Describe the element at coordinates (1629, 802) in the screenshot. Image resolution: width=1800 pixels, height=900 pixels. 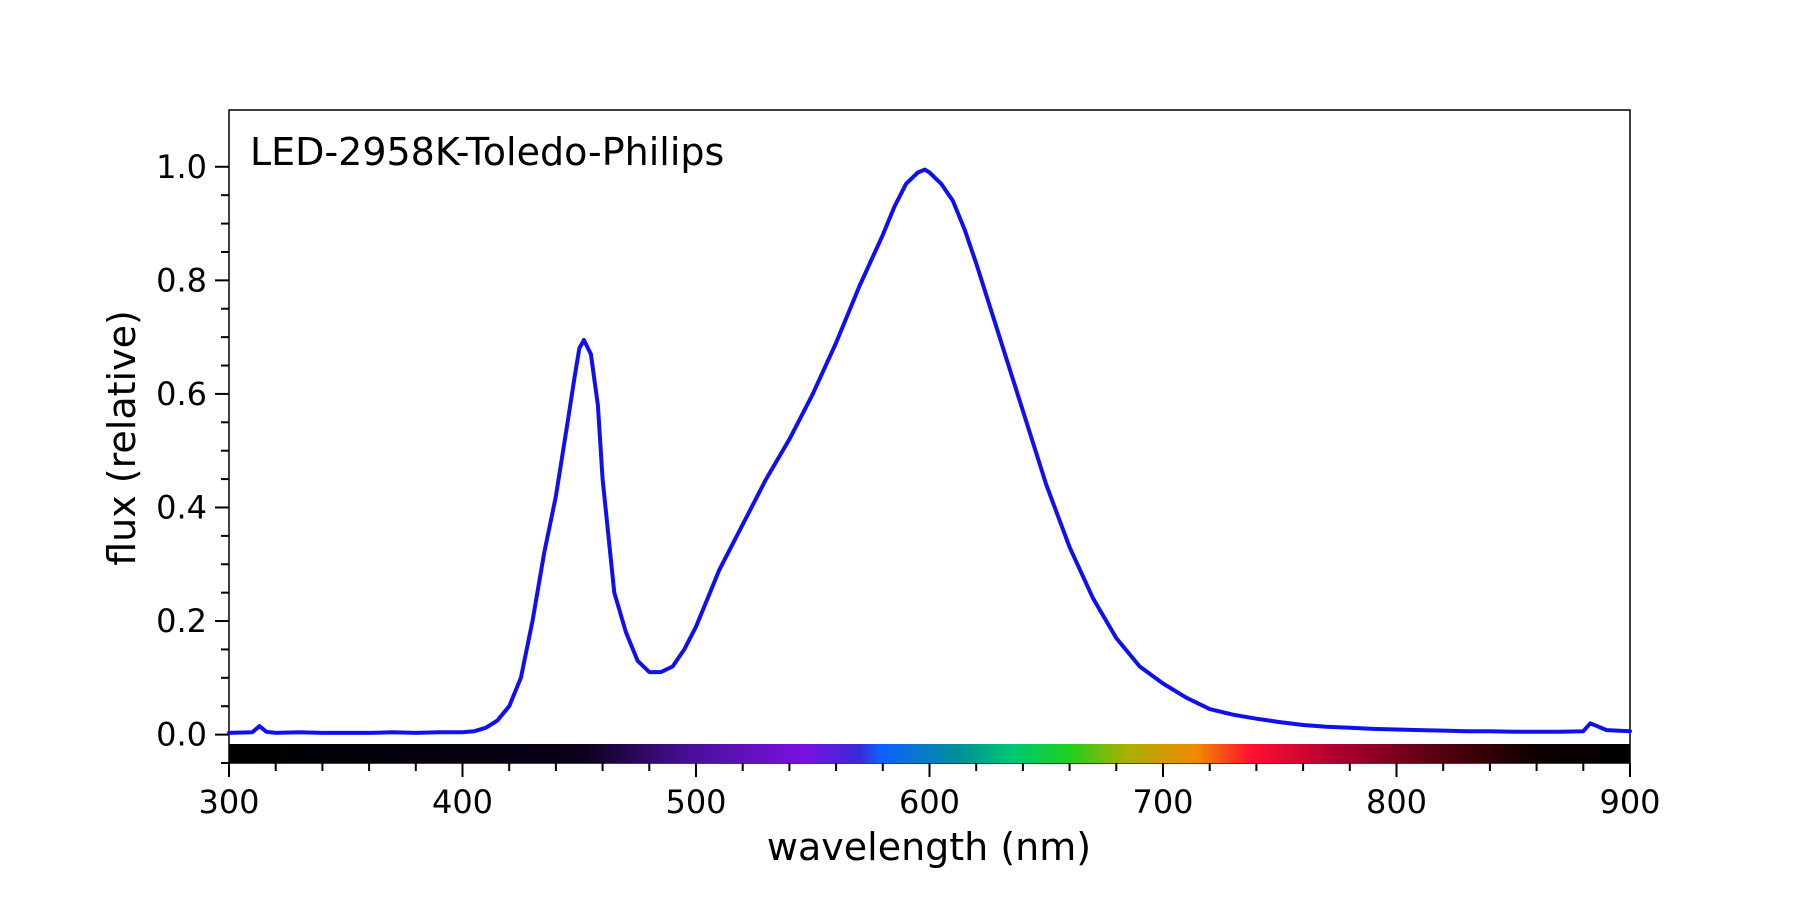
I see `x-tick-label: 900` at that location.